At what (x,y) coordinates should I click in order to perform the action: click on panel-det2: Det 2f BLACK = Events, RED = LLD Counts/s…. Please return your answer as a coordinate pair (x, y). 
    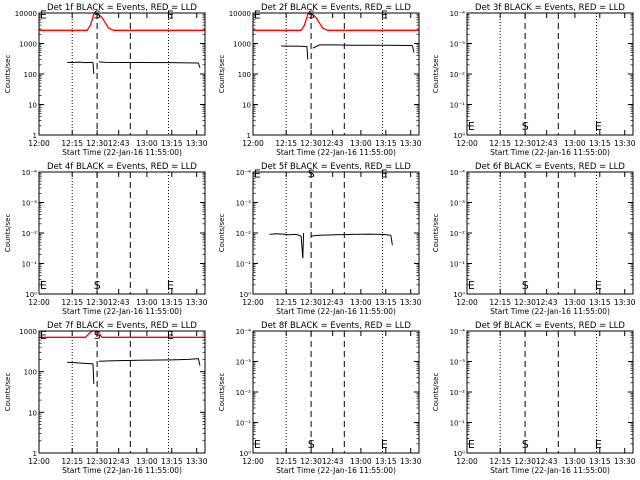
    Looking at the image, I should click on (320, 80).